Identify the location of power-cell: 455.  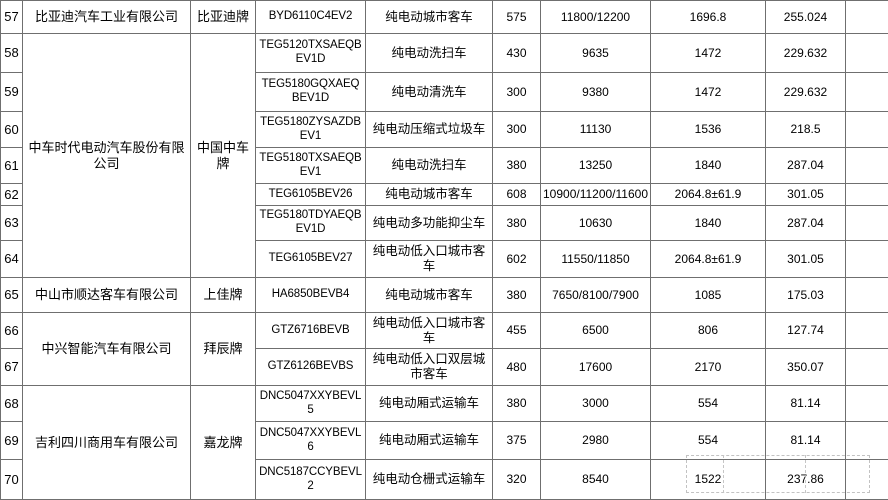
(517, 331).